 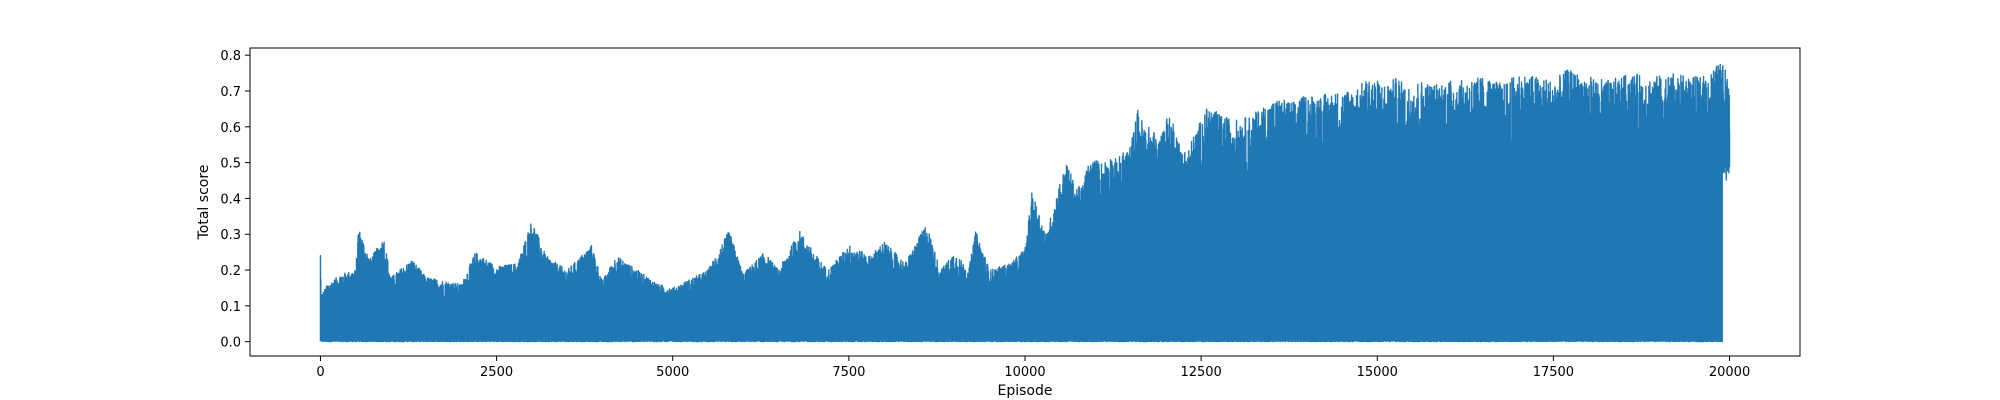 I want to click on y-tick-label: 0.6, so click(x=230, y=128).